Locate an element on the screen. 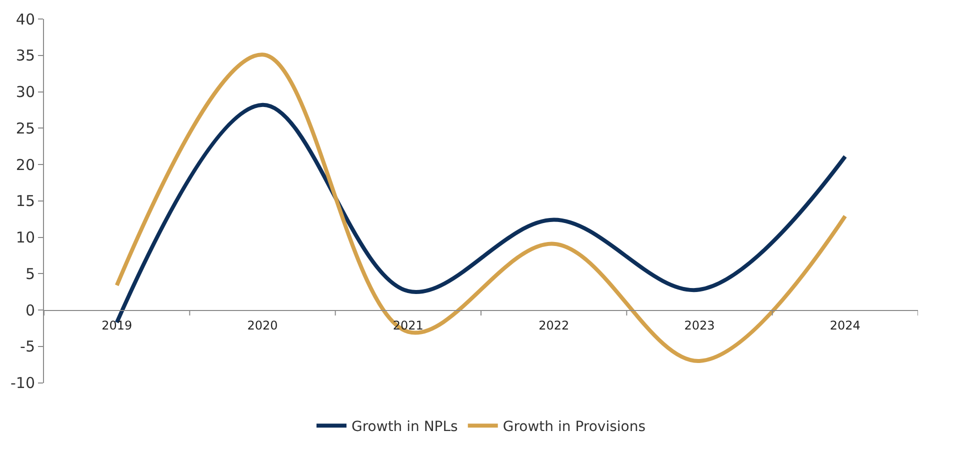 The image size is (958, 461). y-tick-label: -5 is located at coordinates (27, 347).